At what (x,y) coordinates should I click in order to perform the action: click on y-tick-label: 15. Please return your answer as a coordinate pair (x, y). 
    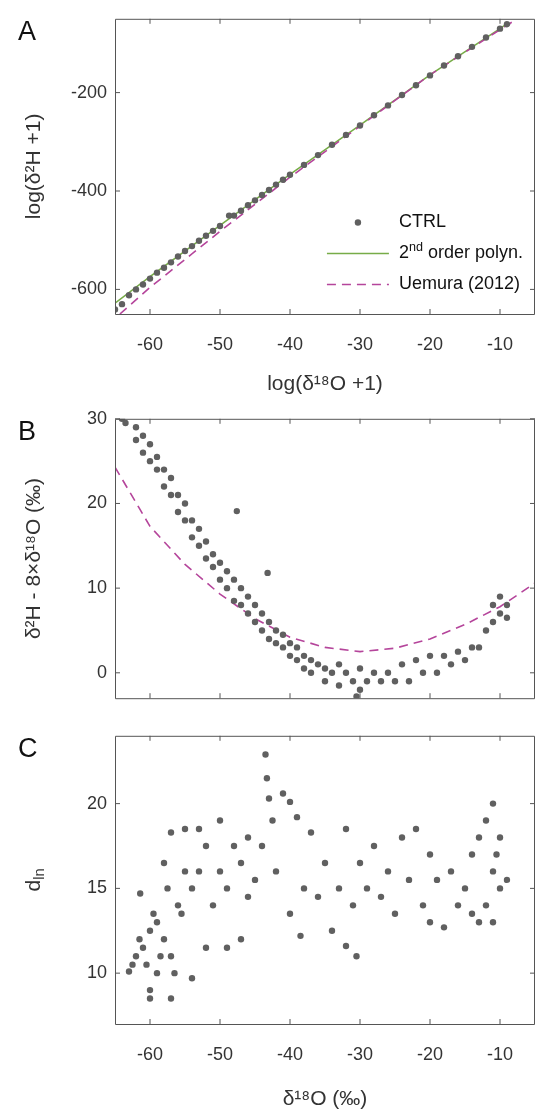
    Looking at the image, I should click on (96, 887).